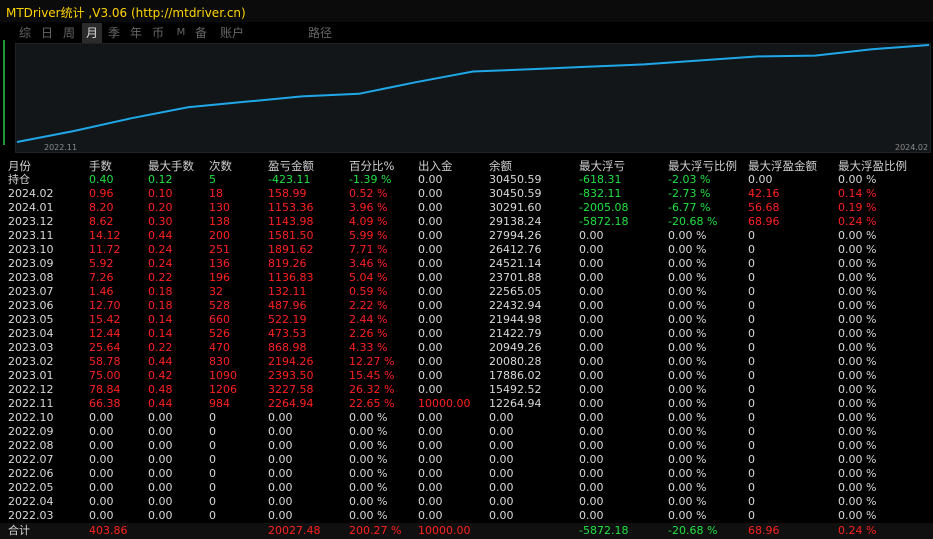  What do you see at coordinates (857, 193) in the screenshot?
I see `table-cell: 0.14 %` at bounding box center [857, 193].